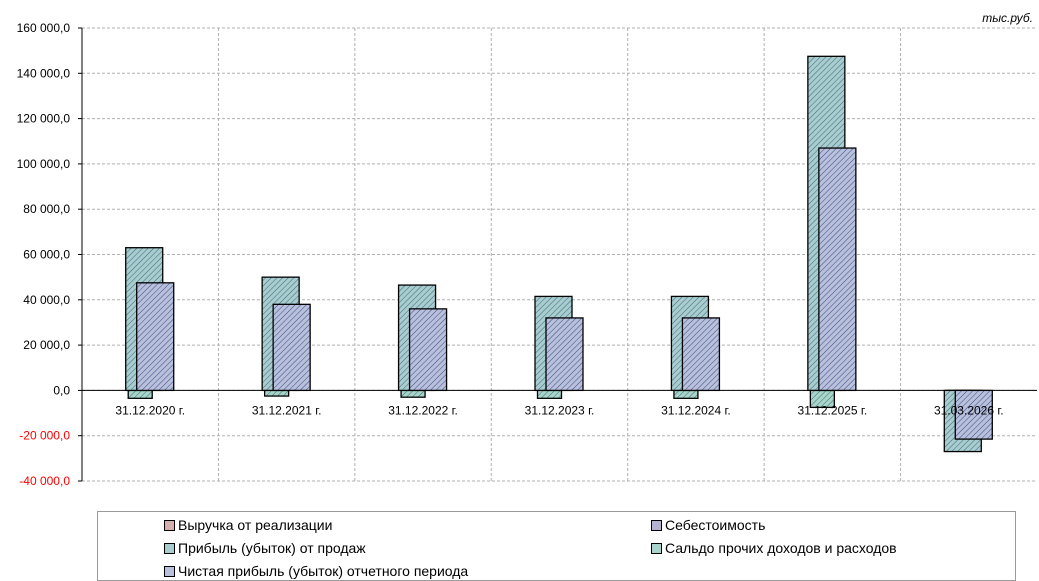 The height and width of the screenshot is (581, 1039). I want to click on y-tick-label: 140 000,0, so click(44, 73).